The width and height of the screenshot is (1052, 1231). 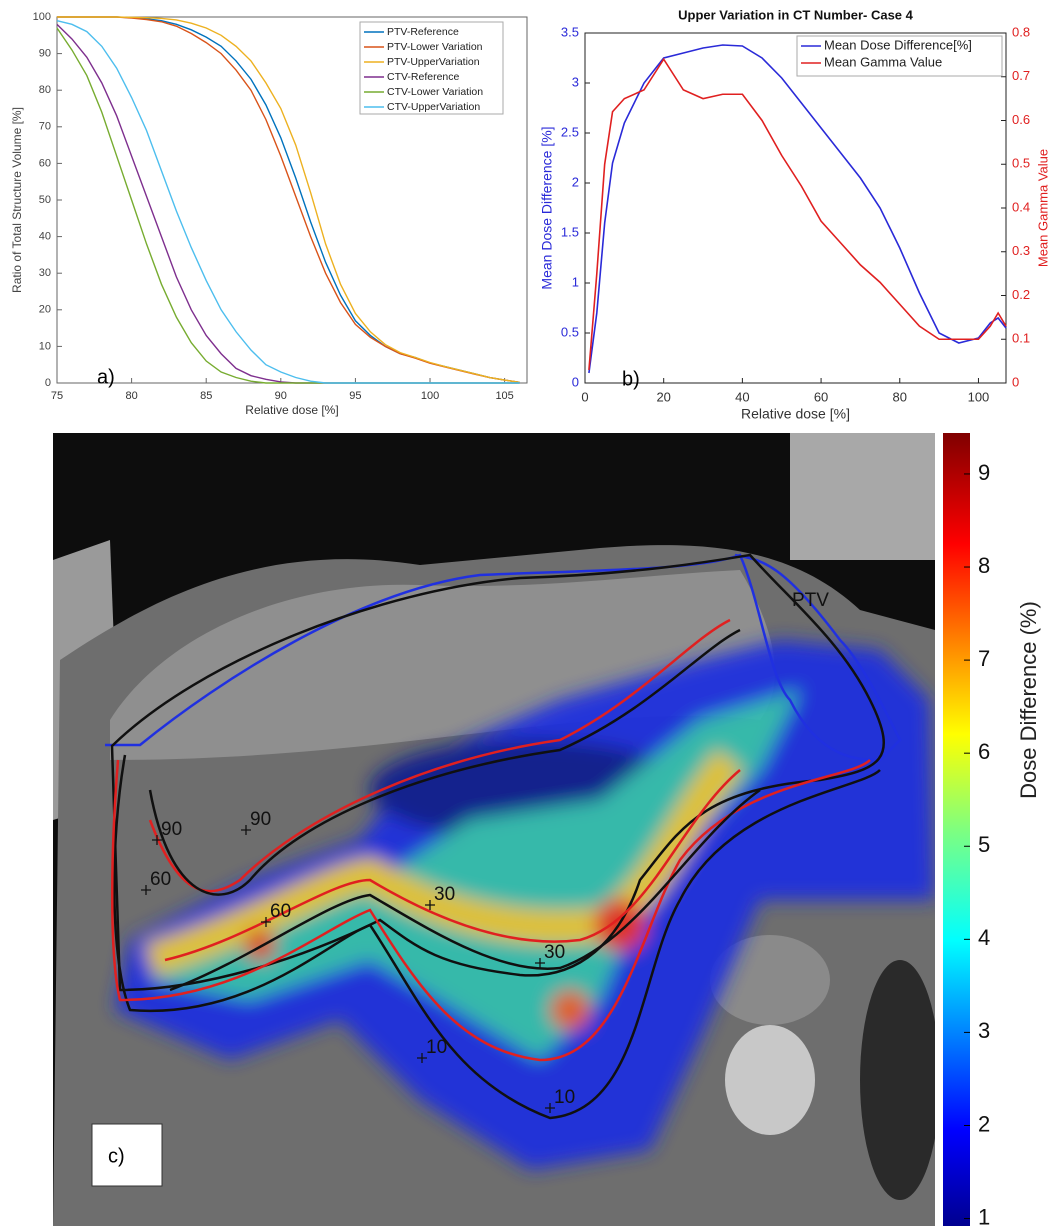 I want to click on y-tick-label: 100, so click(x=42, y=17).